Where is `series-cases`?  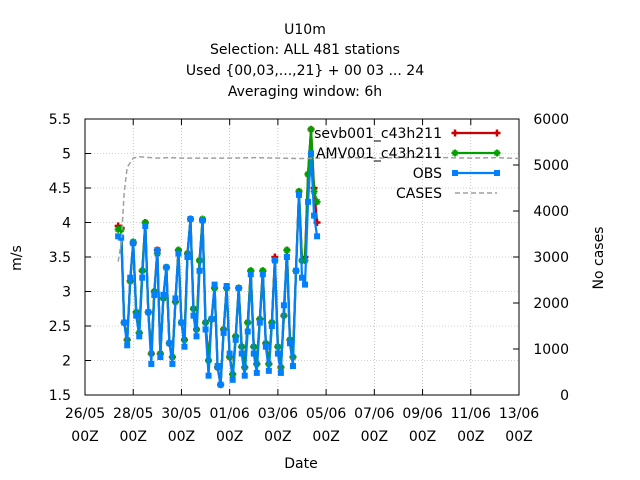 series-cases is located at coordinates (318, 208).